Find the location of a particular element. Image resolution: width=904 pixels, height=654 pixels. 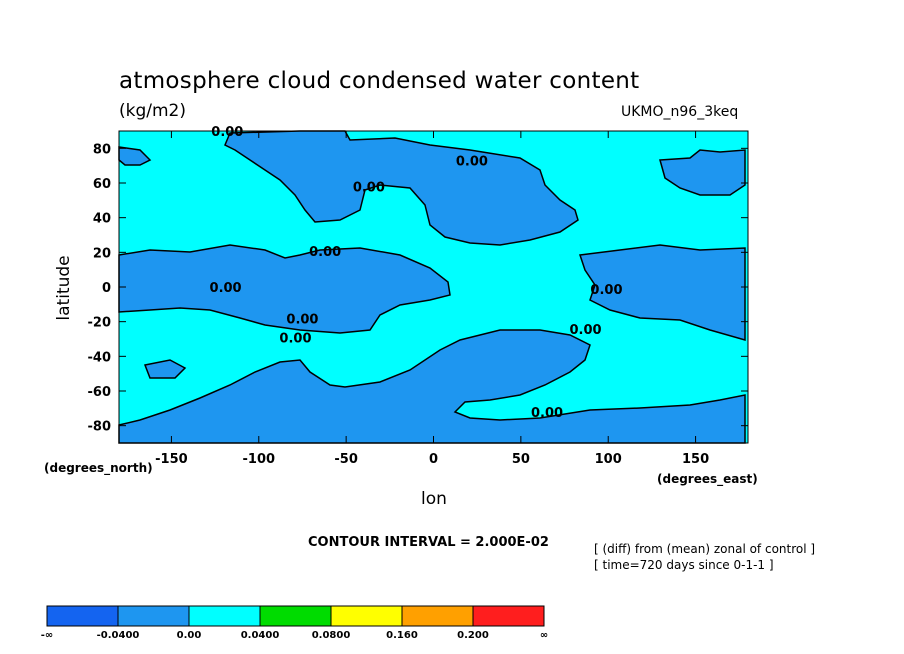

time-note: [ time=720 days since 0-1-1 ] is located at coordinates (684, 565).